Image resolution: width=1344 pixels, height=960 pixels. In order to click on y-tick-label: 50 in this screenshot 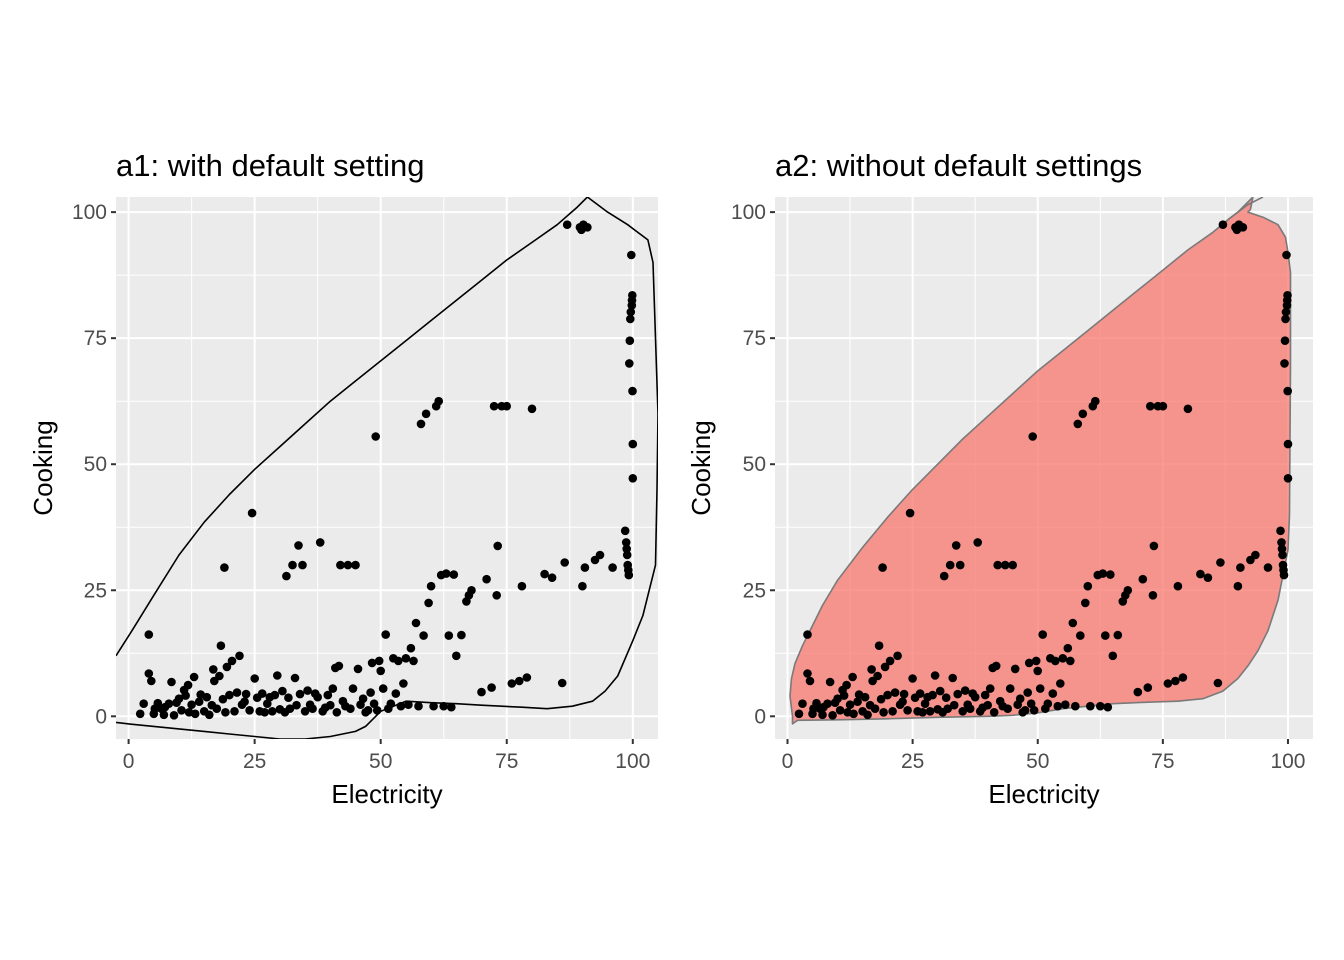, I will do `click(754, 464)`.